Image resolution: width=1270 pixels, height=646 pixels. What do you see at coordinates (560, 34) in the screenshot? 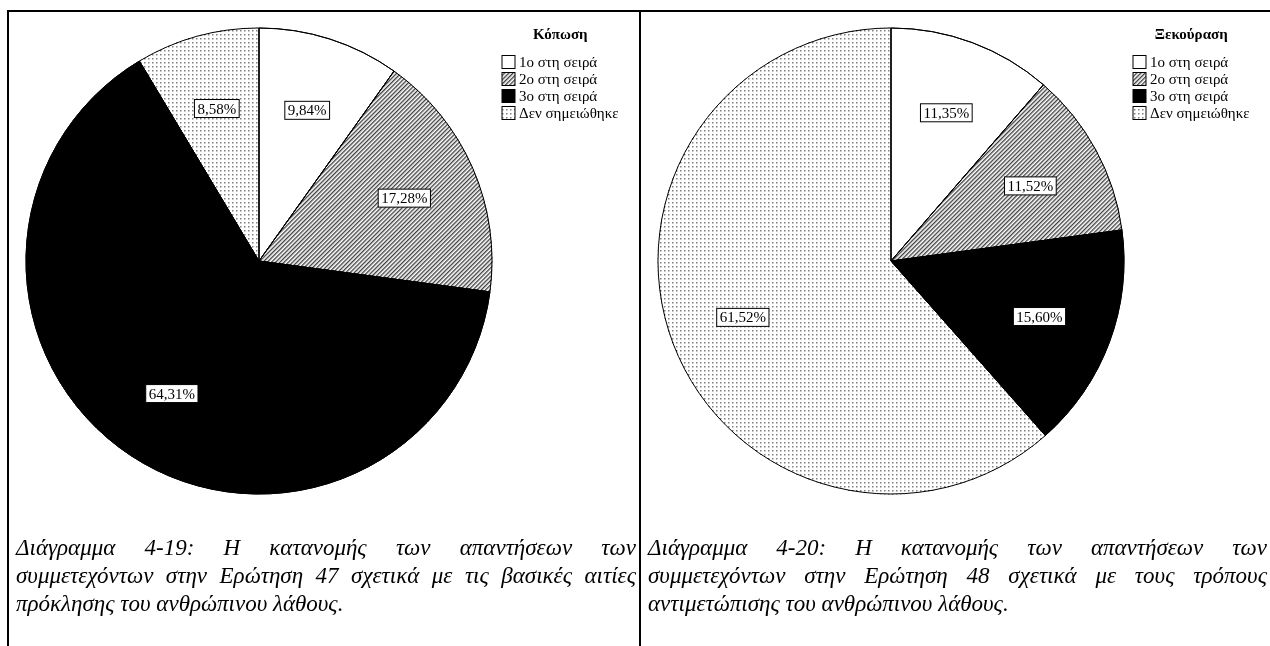
I see `legend-title: Κόπωση` at bounding box center [560, 34].